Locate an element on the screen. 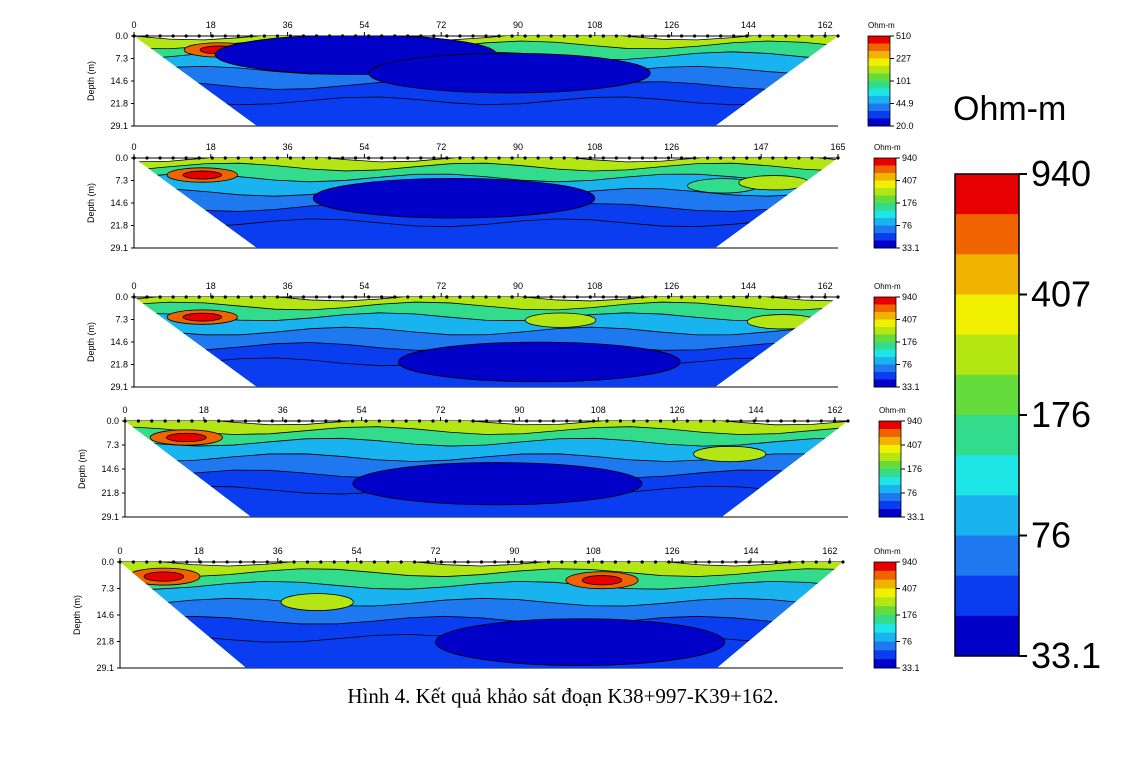 The height and width of the screenshot is (757, 1126). x-tick-label: 126 is located at coordinates (672, 551).